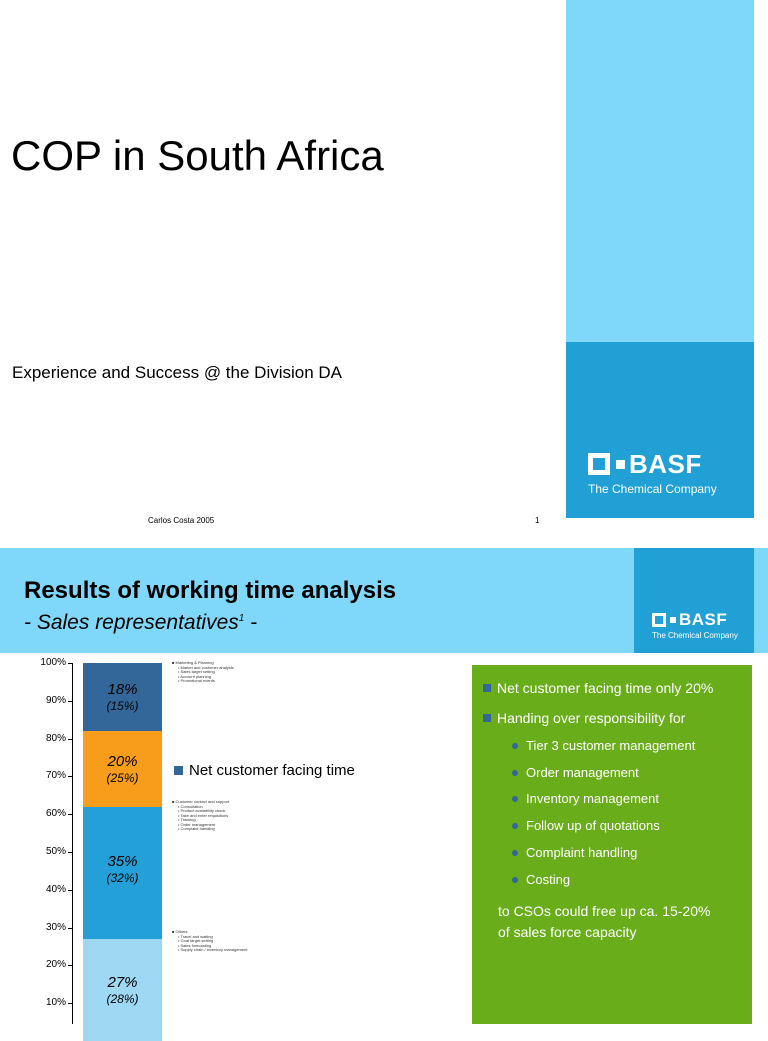 Image resolution: width=768 pixels, height=1041 pixels. I want to click on list-item: • Goal target setting, so click(196, 940).